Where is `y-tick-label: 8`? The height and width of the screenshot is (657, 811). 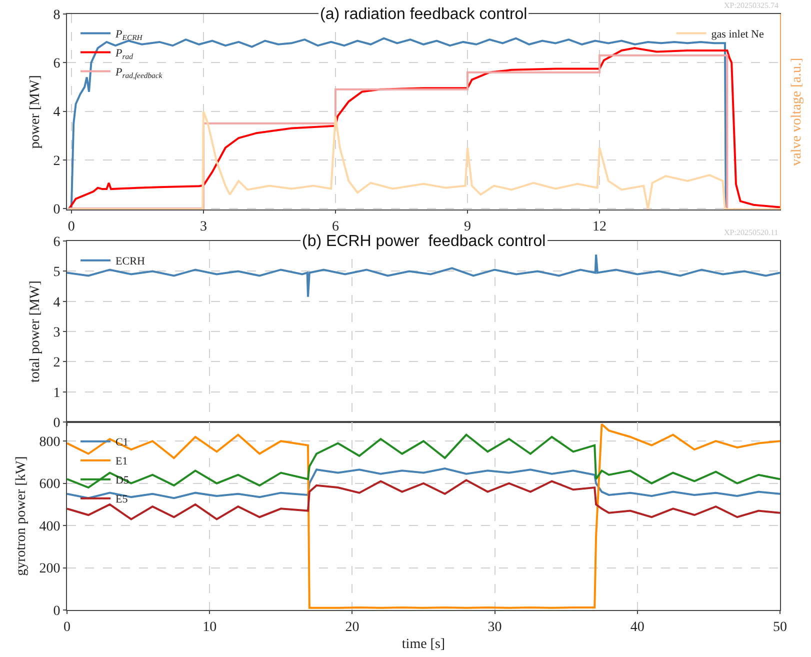 y-tick-label: 8 is located at coordinates (56, 15).